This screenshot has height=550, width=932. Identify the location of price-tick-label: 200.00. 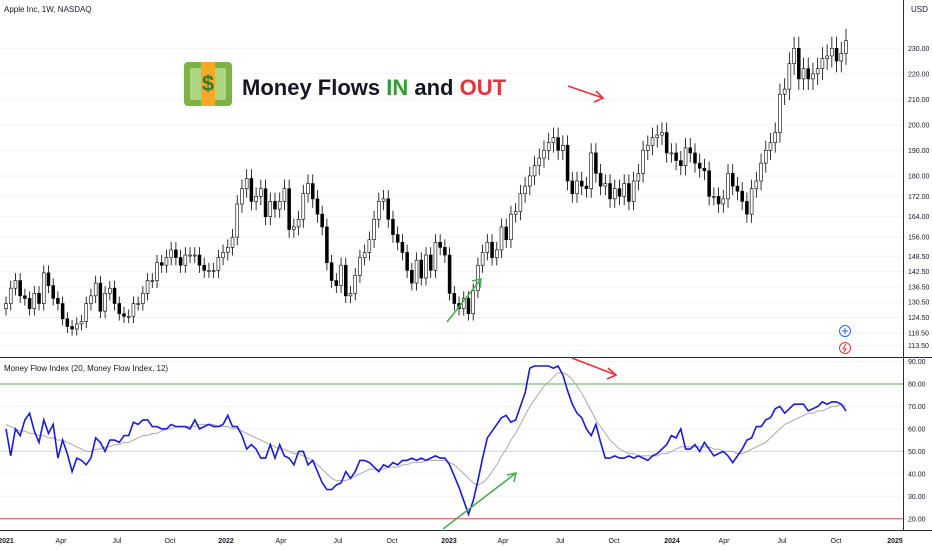
(919, 125).